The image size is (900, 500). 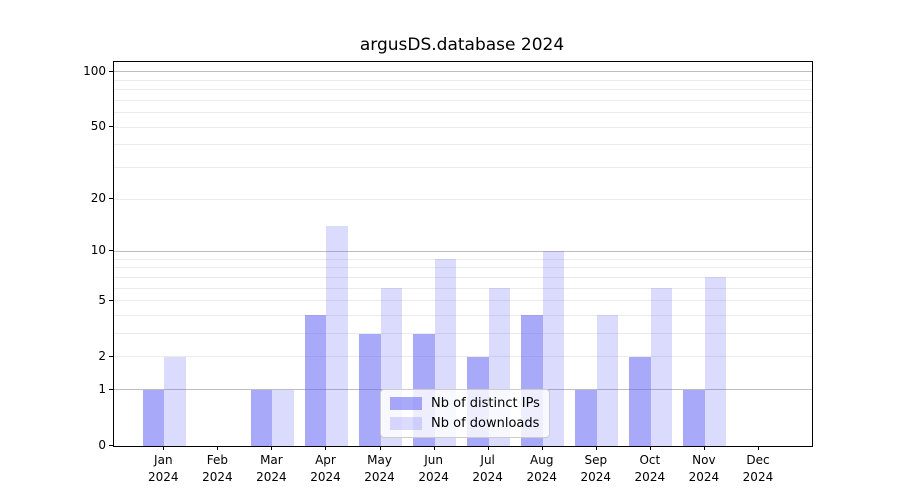 What do you see at coordinates (433, 468) in the screenshot?
I see `x-tick-label: Jun 2024` at bounding box center [433, 468].